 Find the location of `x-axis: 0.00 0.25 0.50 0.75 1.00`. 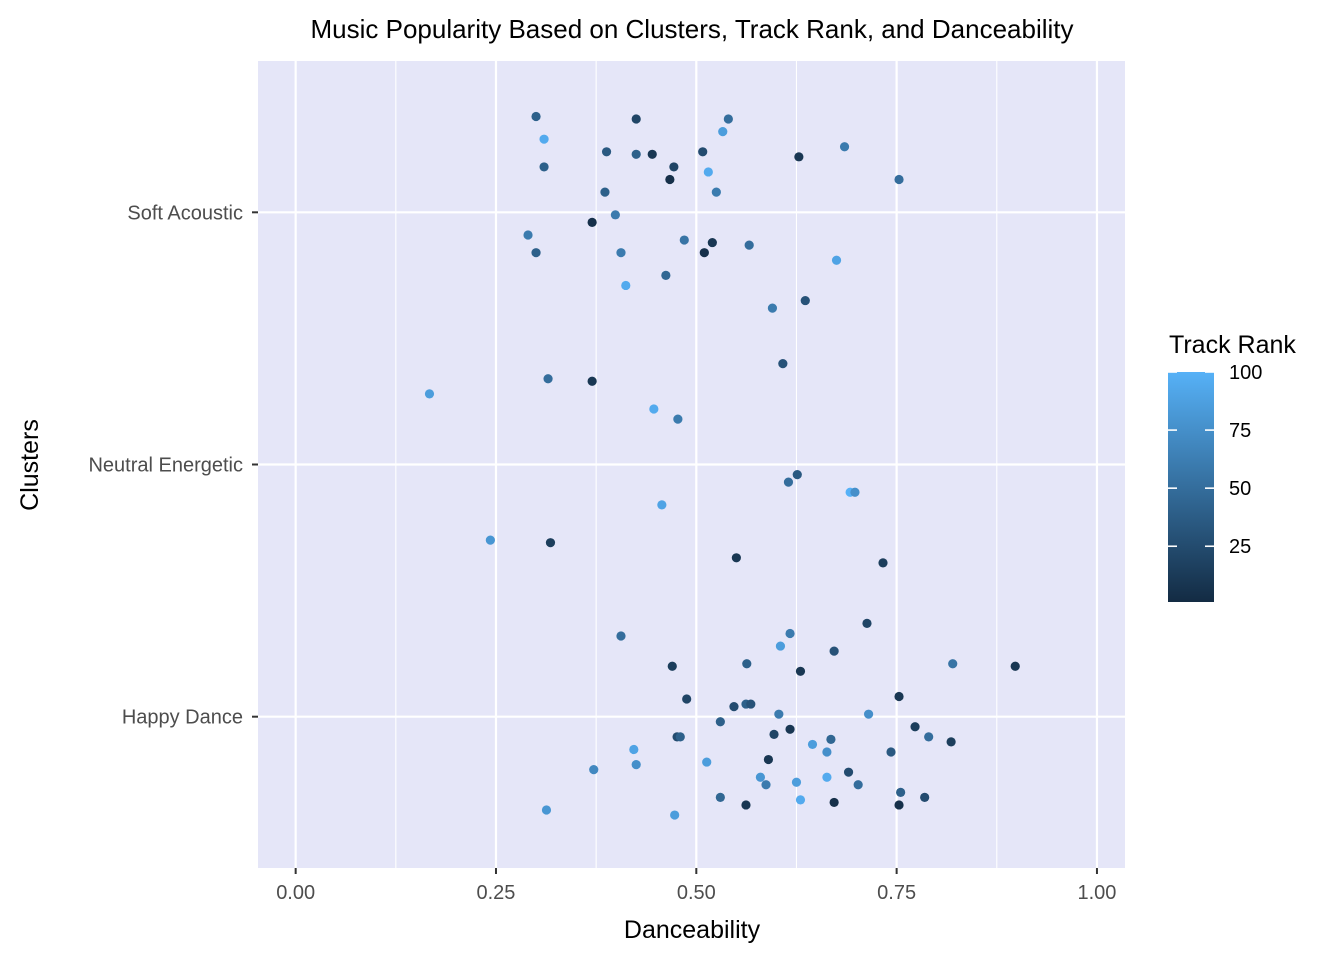

x-axis: 0.00 0.25 0.50 0.75 1.00 is located at coordinates (696, 886).